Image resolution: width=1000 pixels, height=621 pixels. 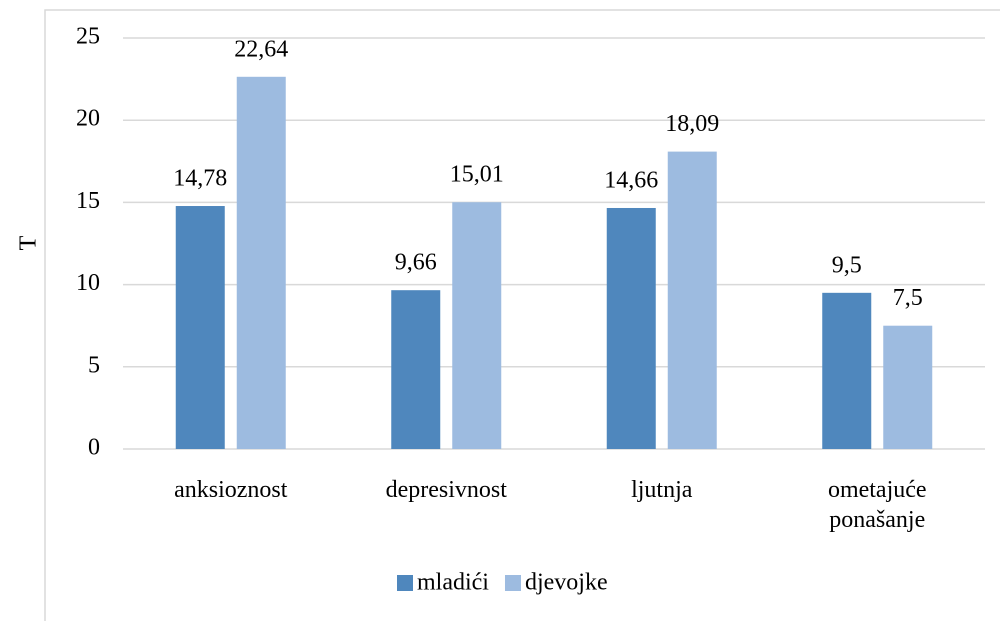 I want to click on y-axis-label: T, so click(x=29, y=242).